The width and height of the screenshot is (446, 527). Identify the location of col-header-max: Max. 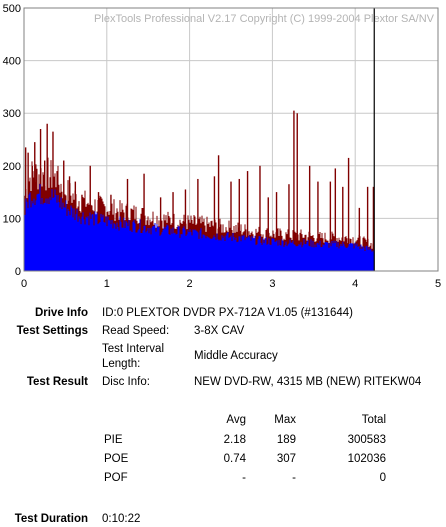
(285, 420).